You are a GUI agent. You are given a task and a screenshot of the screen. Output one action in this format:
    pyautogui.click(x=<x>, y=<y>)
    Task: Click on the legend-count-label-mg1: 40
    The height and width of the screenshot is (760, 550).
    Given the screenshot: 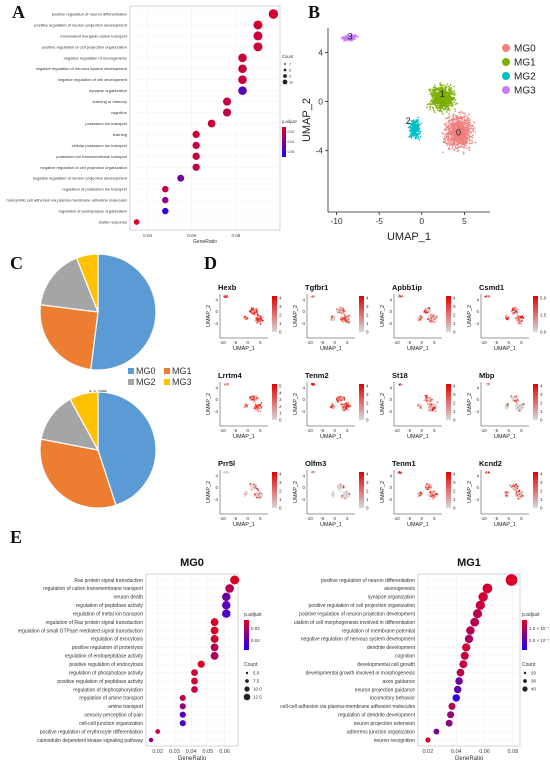 What is the action you would take?
    pyautogui.click(x=534, y=689)
    